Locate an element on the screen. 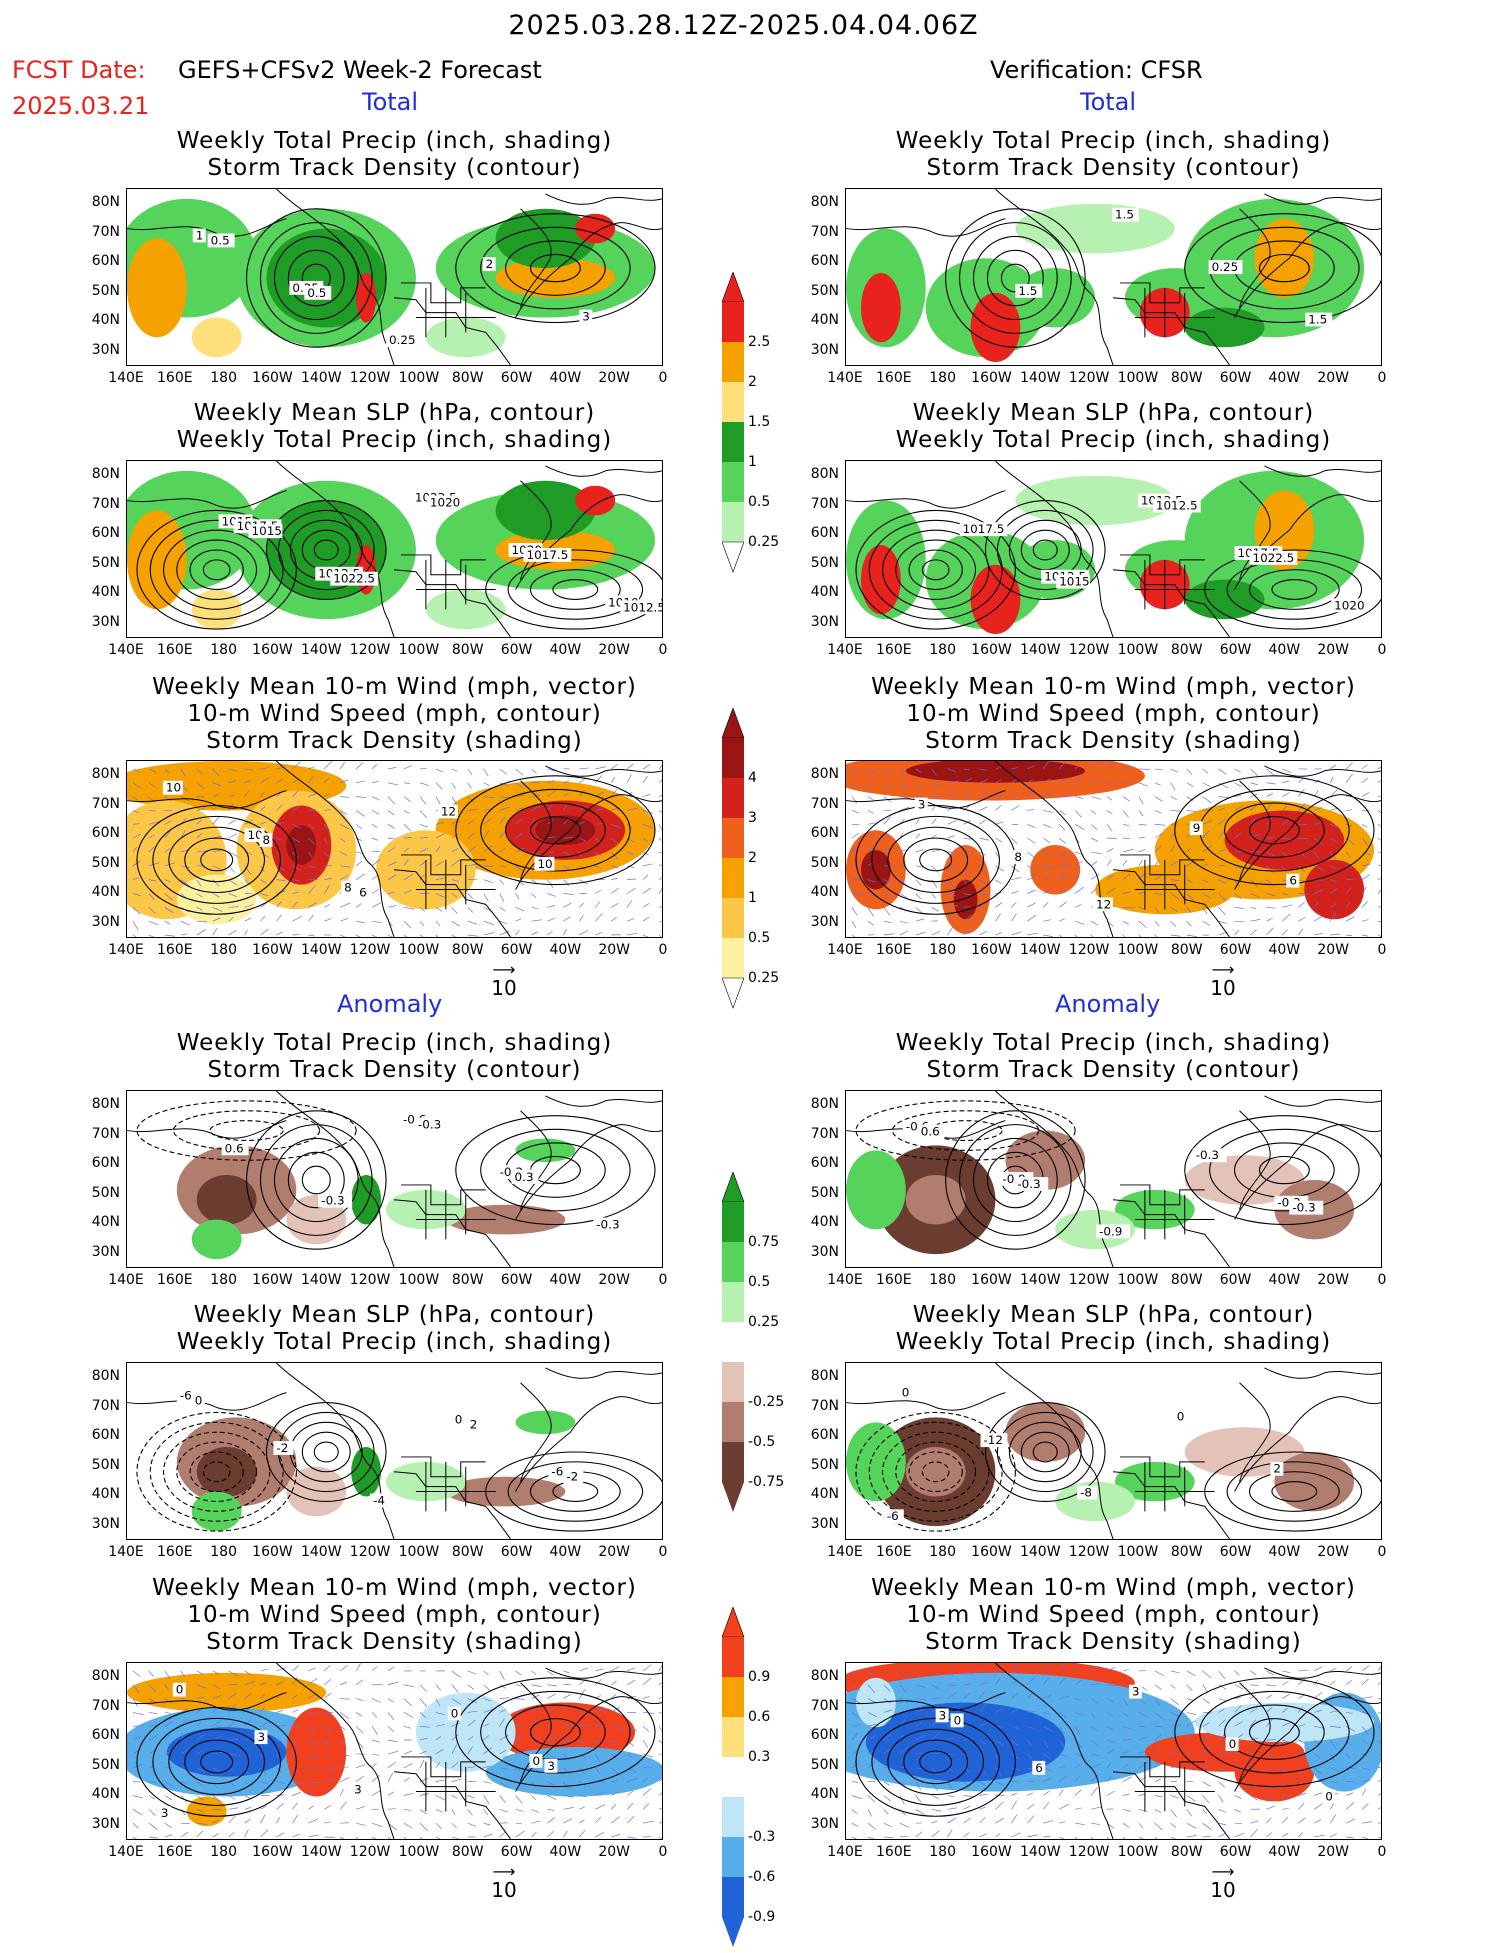 This screenshot has height=1953, width=1487. lon-tick-label: 160W is located at coordinates (991, 950).